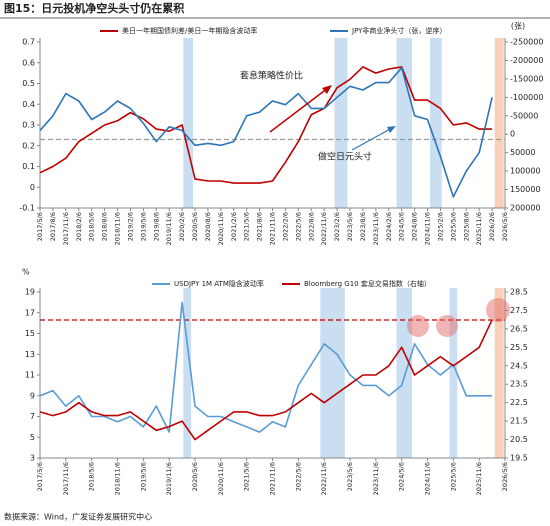  I want to click on y2-tick-label: 50000, so click(522, 152).